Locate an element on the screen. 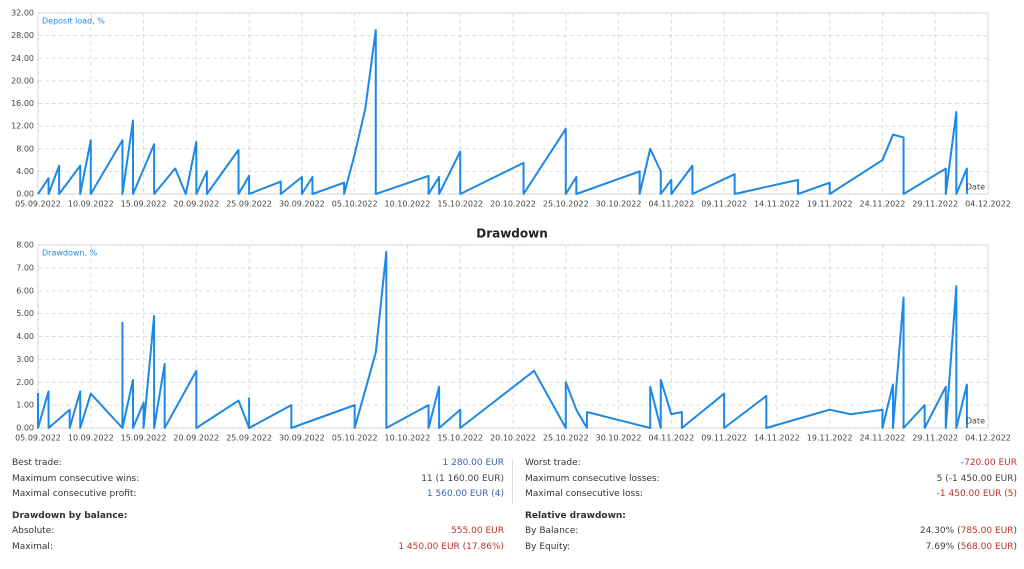 This screenshot has height=569, width=1024. x-tick-label: 04.11.2022 is located at coordinates (671, 204).